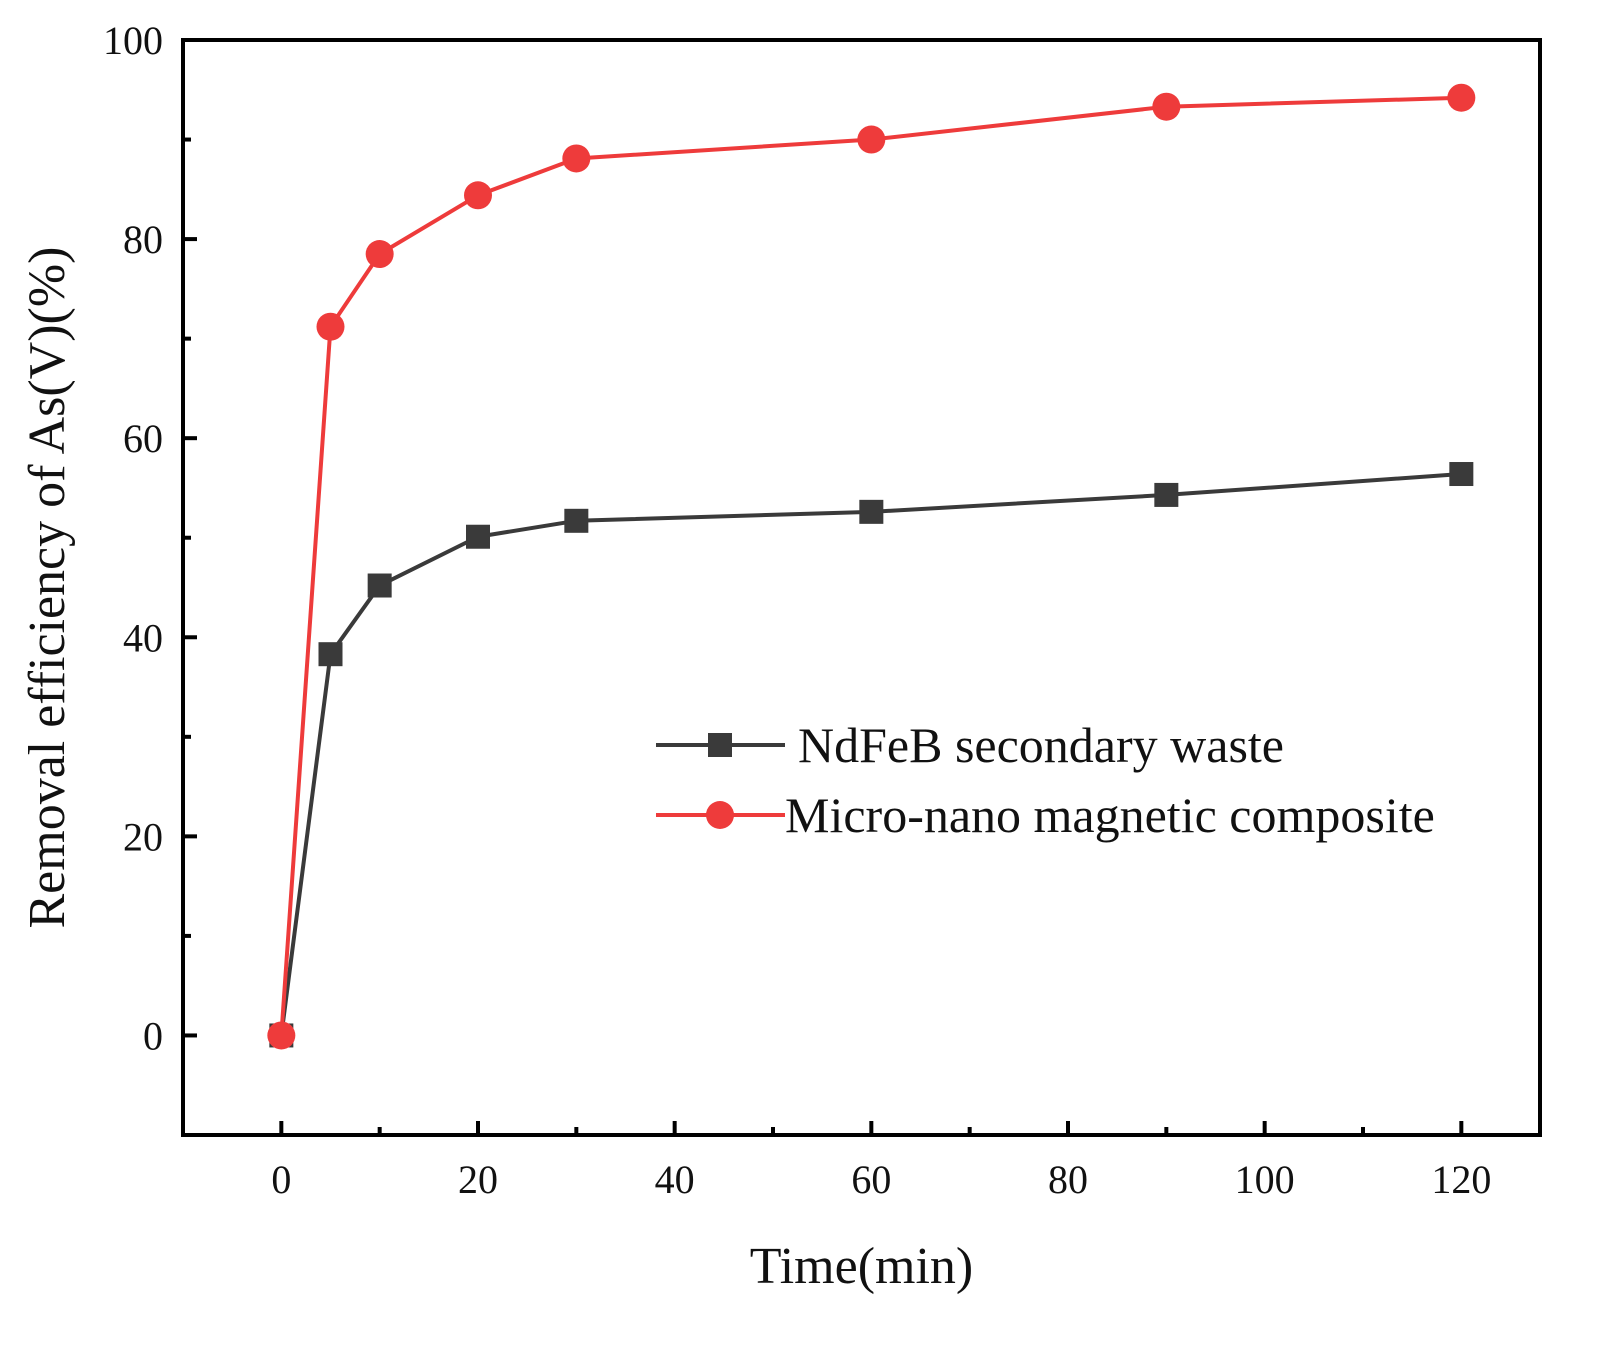 This screenshot has width=1602, height=1346. I want to click on x-tick-label-100: 100, so click(1265, 1179).